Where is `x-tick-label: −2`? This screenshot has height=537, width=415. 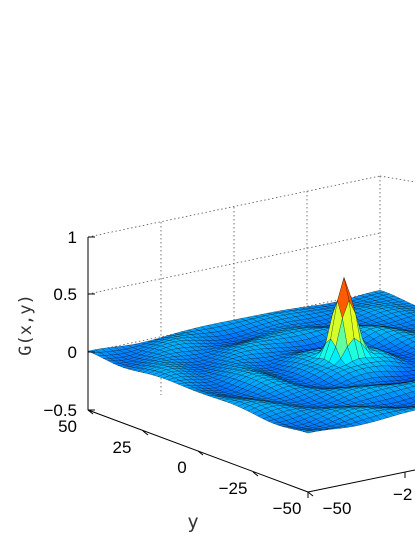
x-tick-label: −2 is located at coordinates (402, 494).